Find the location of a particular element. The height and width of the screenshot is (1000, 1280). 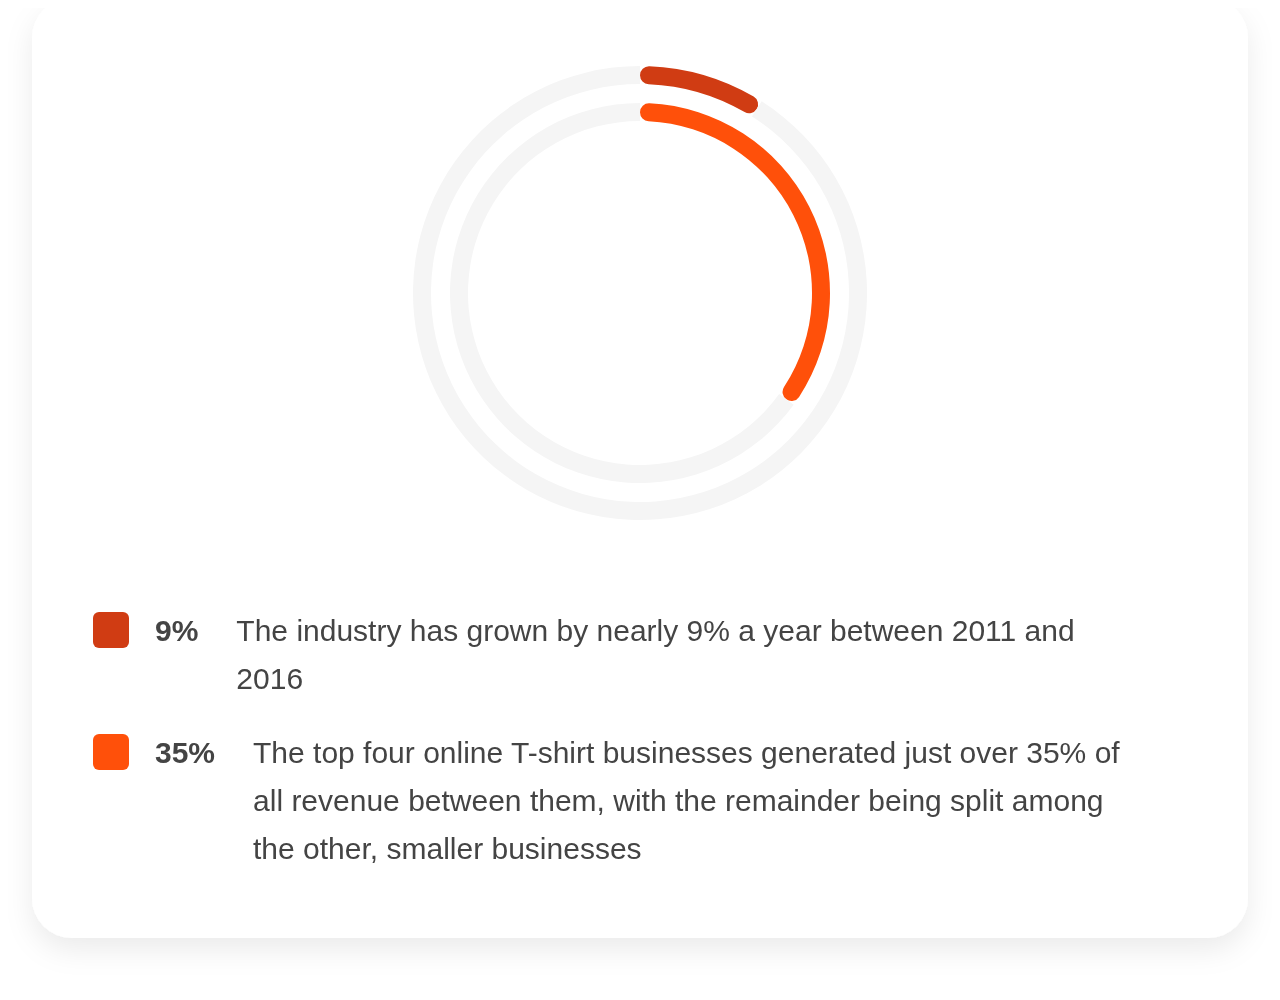

legend-label: 35% is located at coordinates (185, 752).